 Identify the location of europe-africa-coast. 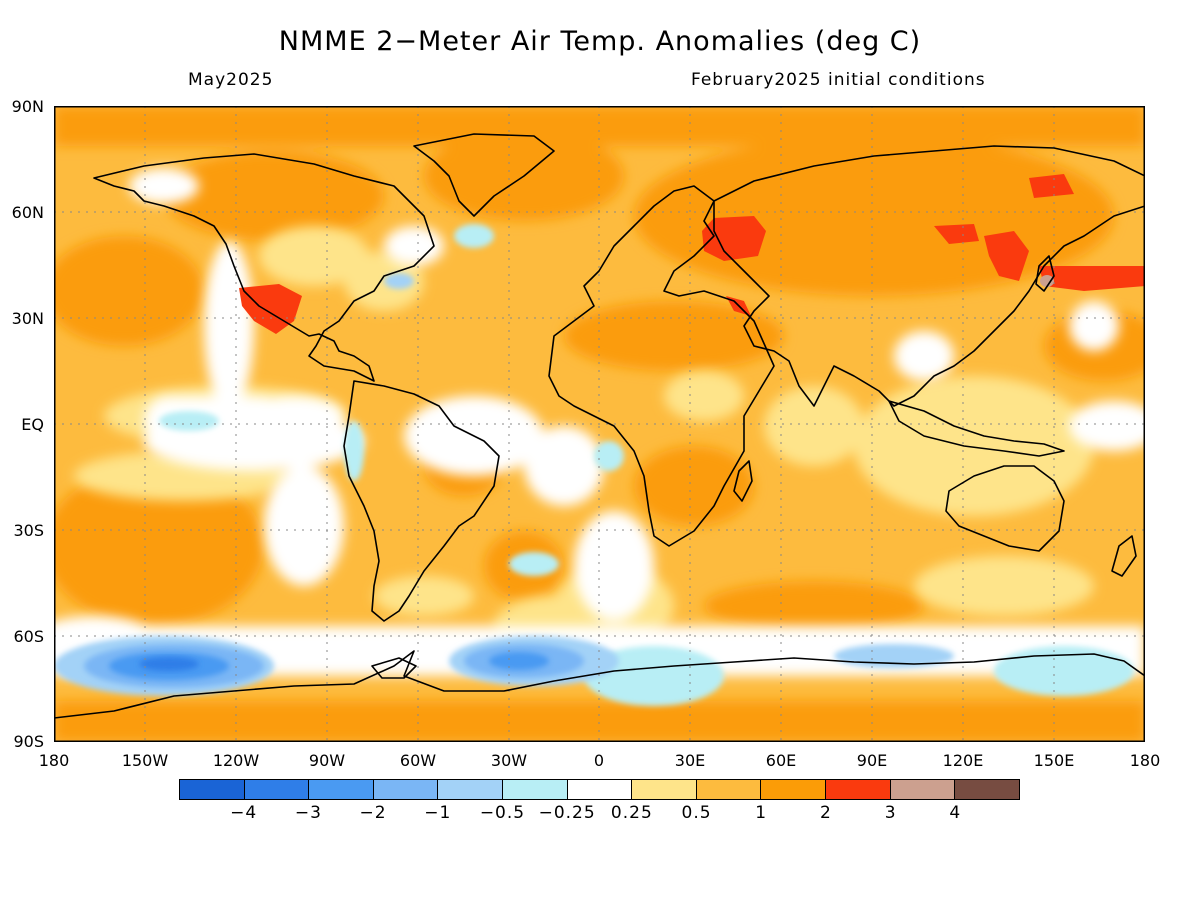
(661, 366).